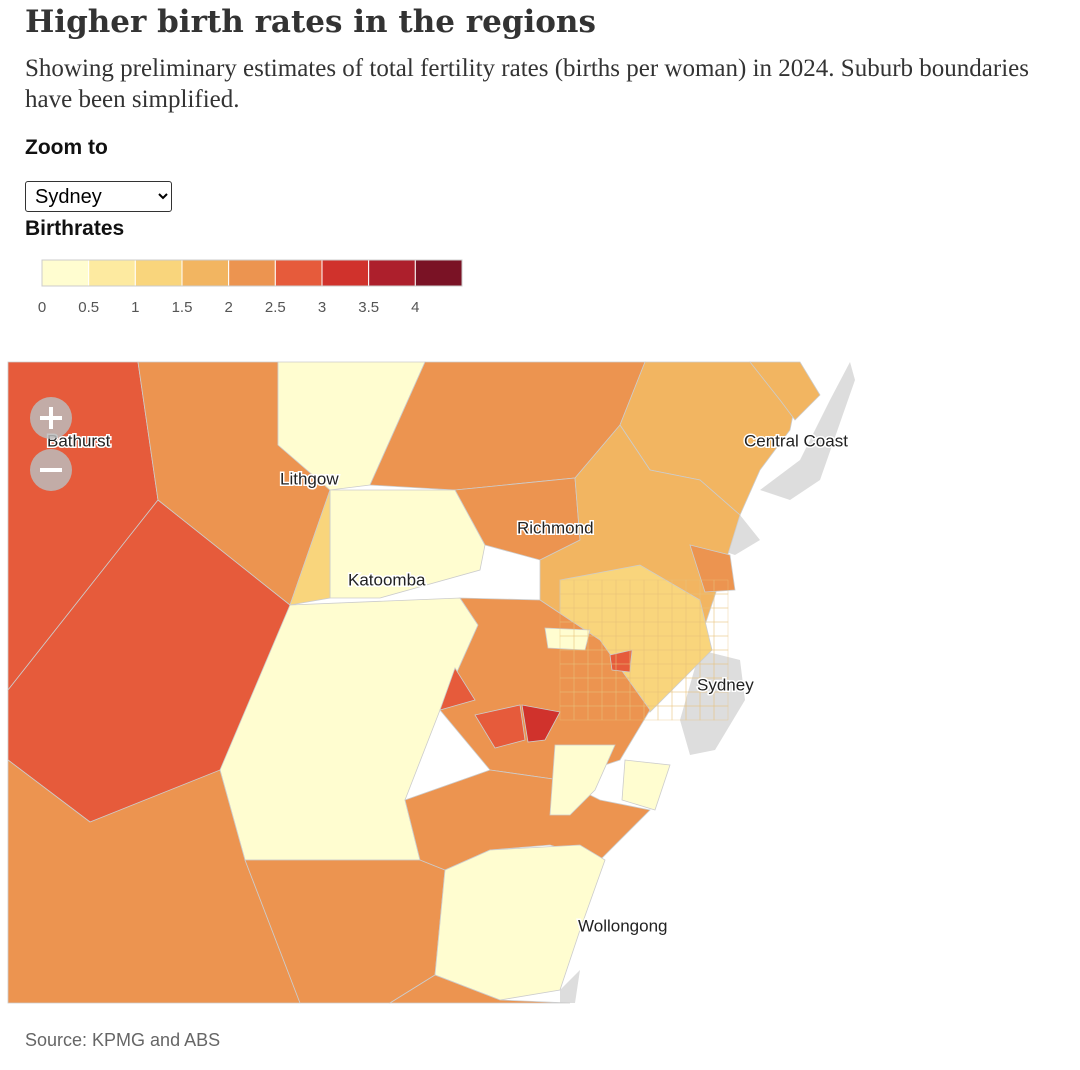 The height and width of the screenshot is (1070, 1080). What do you see at coordinates (387, 579) in the screenshot?
I see `place-label: Katoomba` at bounding box center [387, 579].